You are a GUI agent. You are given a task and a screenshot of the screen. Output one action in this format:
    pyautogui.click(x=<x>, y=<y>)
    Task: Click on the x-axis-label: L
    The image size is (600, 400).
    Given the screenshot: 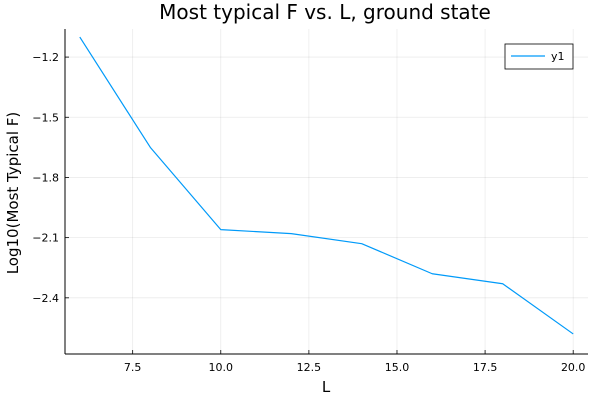 What is the action you would take?
    pyautogui.click(x=326, y=387)
    